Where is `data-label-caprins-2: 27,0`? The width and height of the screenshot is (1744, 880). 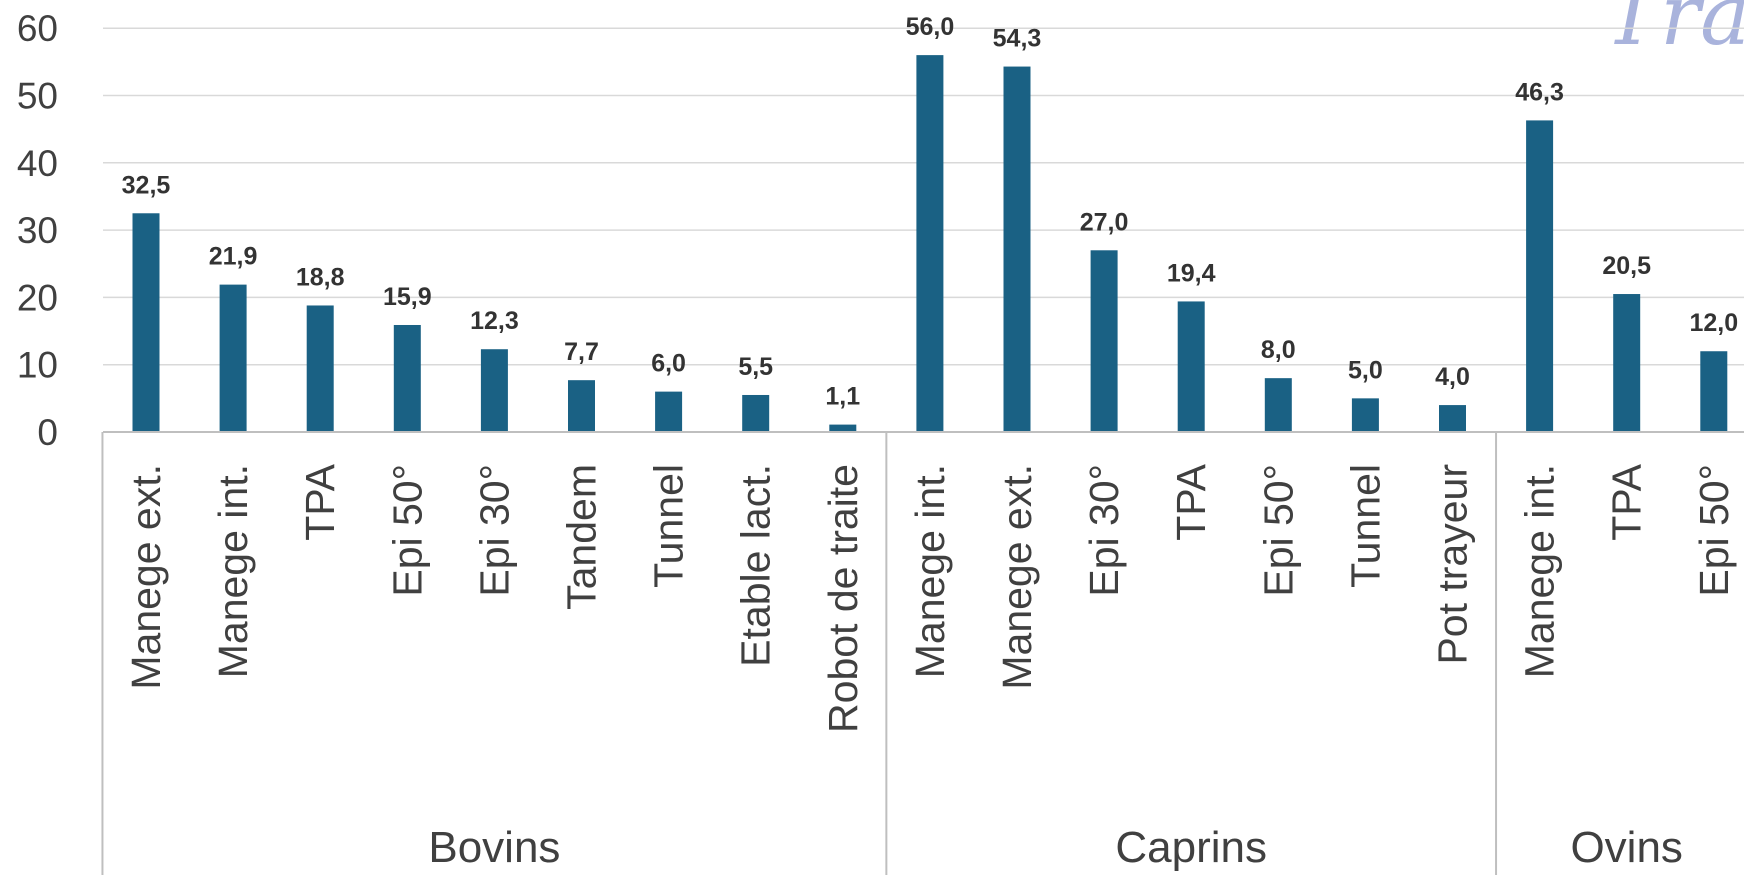
data-label-caprins-2: 27,0 is located at coordinates (1104, 222).